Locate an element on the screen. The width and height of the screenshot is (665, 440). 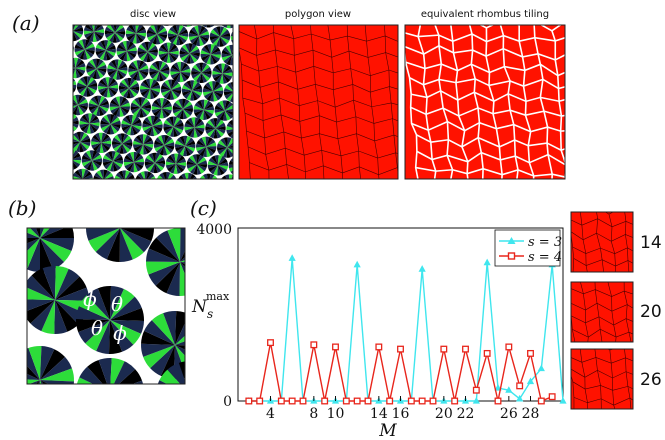
polygon-view-image is located at coordinates (318, 102).